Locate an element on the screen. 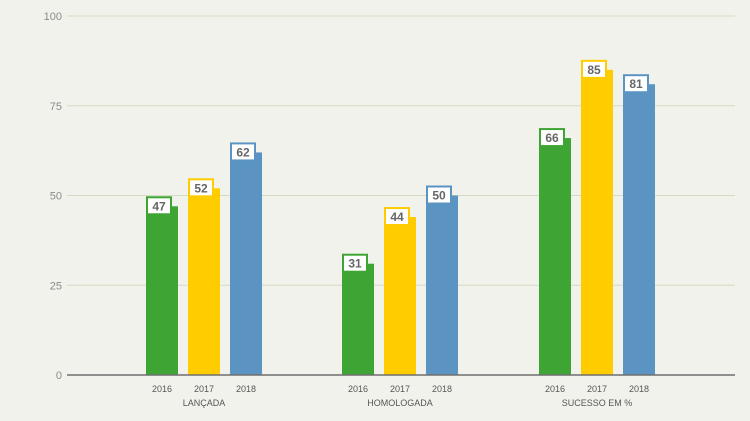 The width and height of the screenshot is (750, 421). y-tick-label: 0 is located at coordinates (59, 376).